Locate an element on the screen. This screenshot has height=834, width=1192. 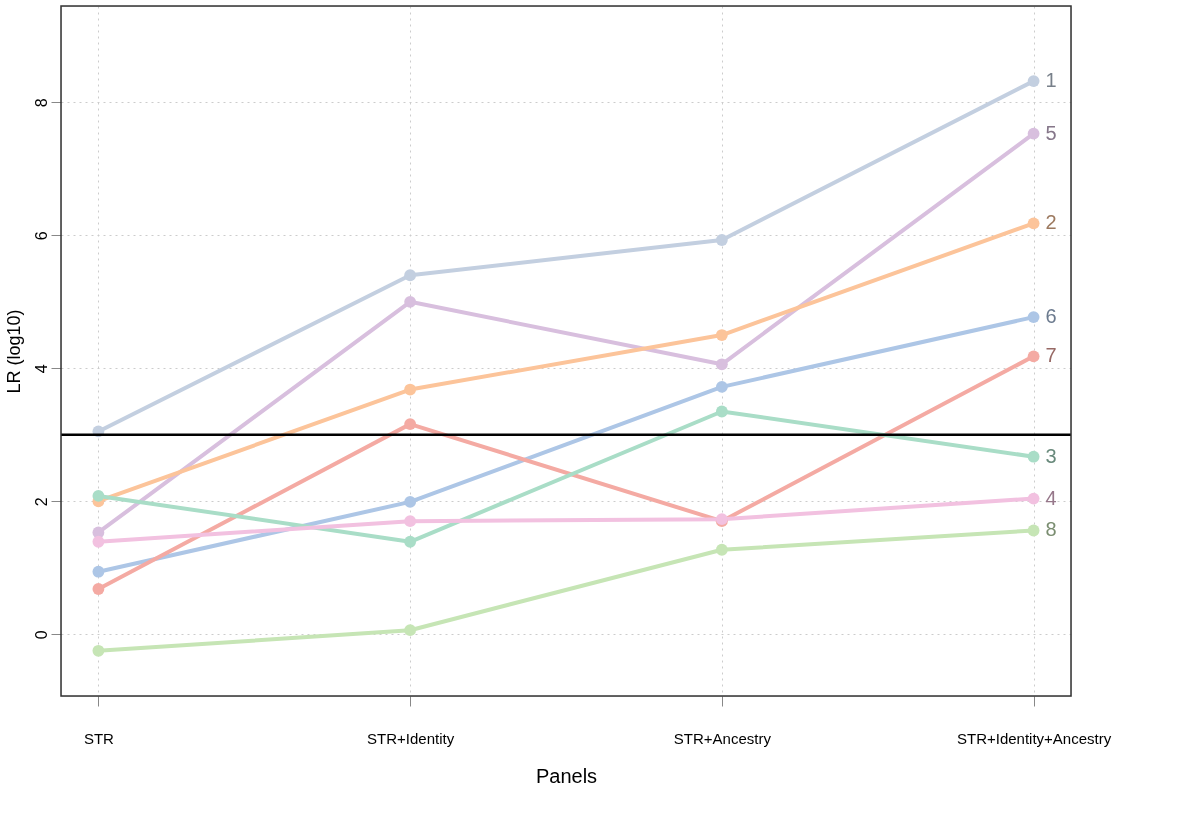
x-tick-label: STR+Identity+Ancestry is located at coordinates (1034, 738).